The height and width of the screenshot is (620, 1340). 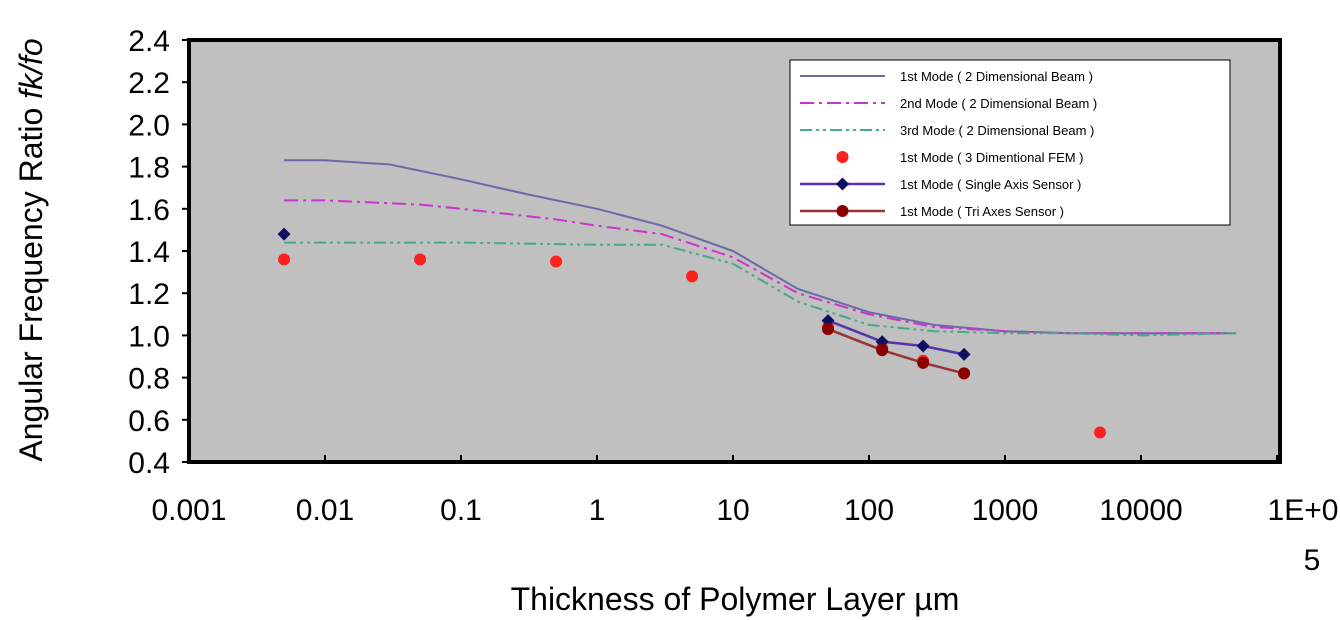 I want to click on y-tick-label: 1.6, so click(x=149, y=210).